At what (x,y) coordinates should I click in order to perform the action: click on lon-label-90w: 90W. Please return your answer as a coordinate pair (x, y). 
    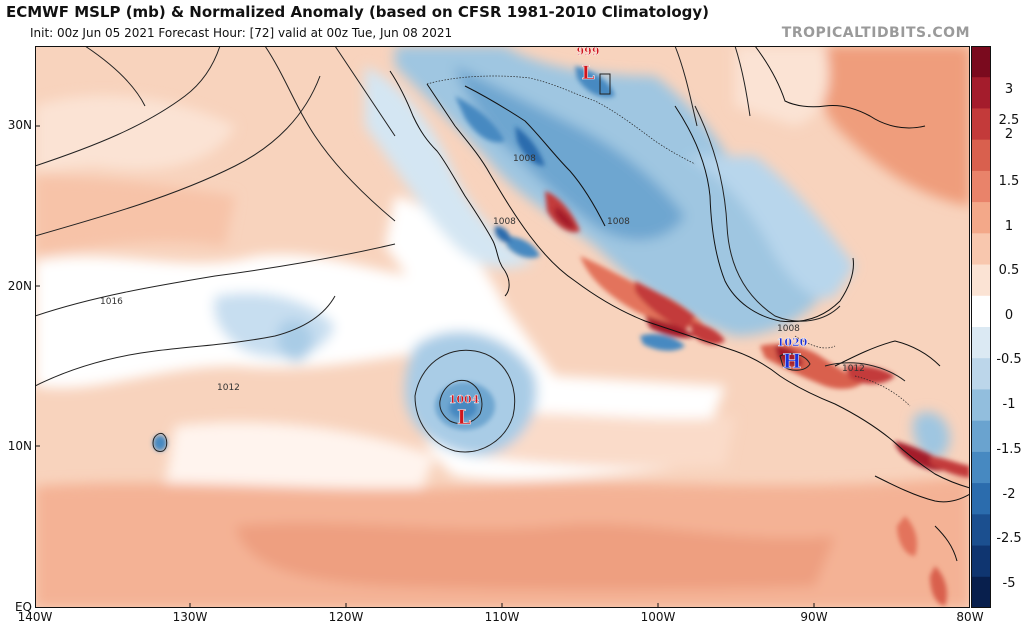
    Looking at the image, I should click on (814, 617).